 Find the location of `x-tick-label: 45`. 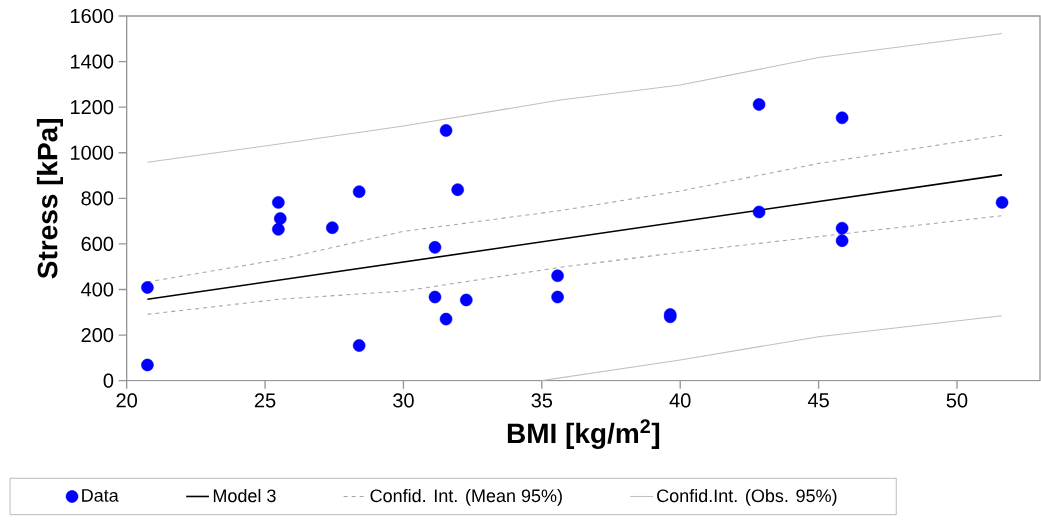

x-tick-label: 45 is located at coordinates (818, 400).